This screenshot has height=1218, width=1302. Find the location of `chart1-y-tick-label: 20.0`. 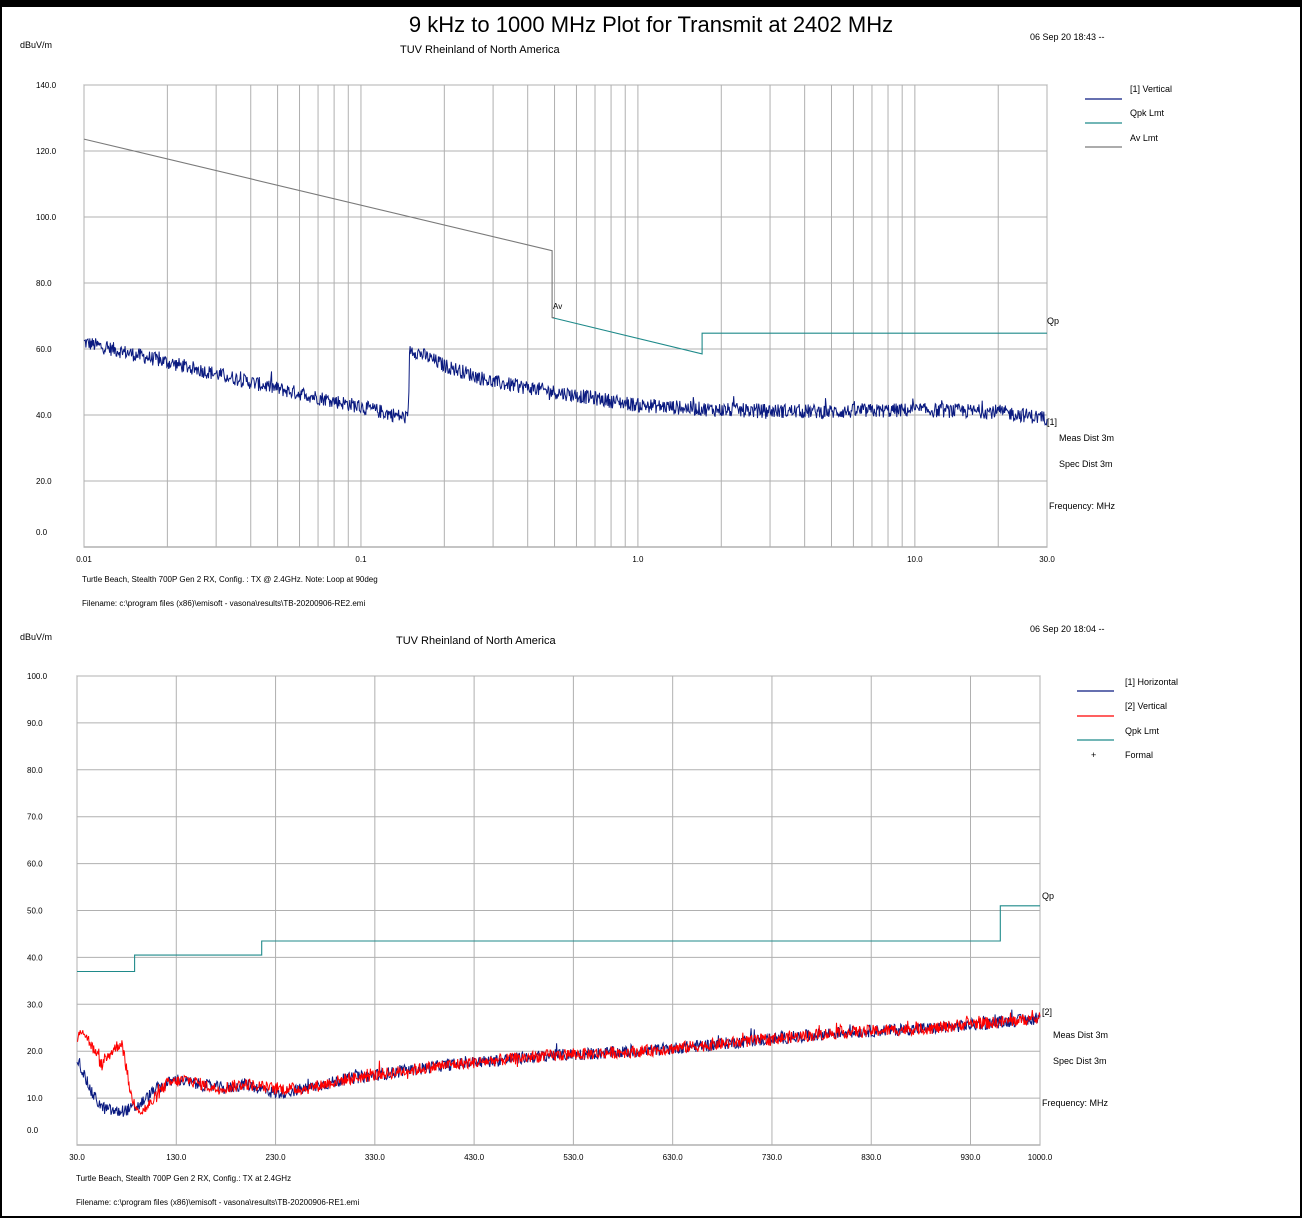

chart1-y-tick-label: 20.0 is located at coordinates (44, 481).